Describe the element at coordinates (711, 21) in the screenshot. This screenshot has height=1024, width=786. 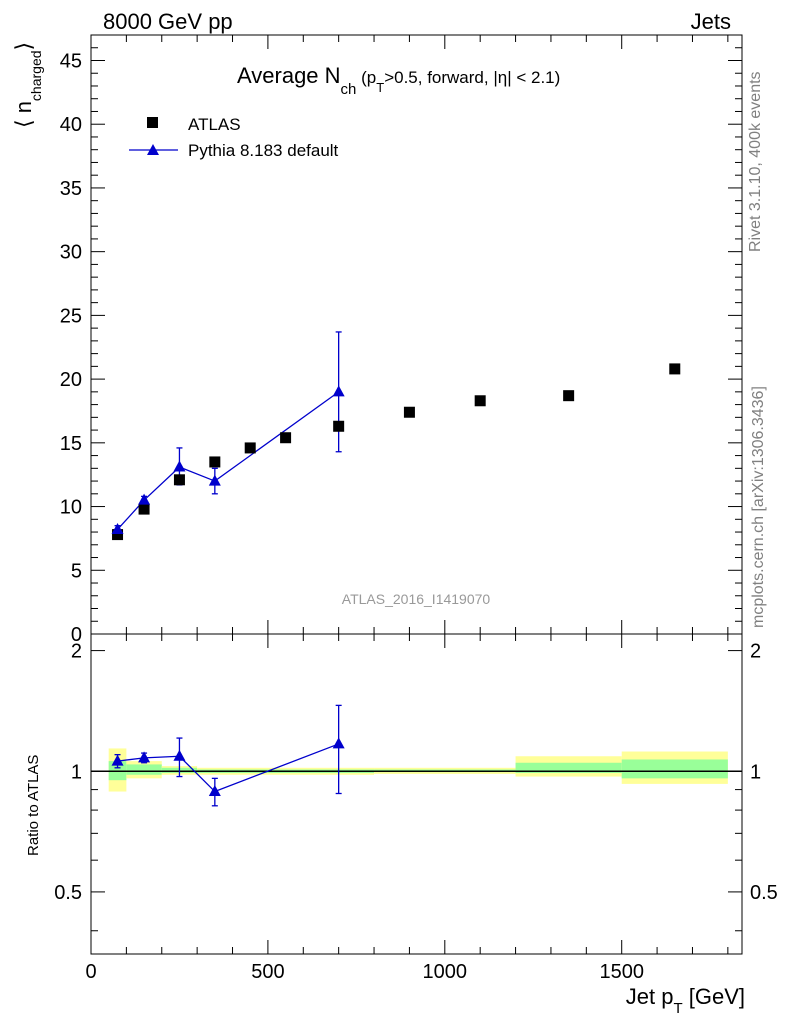
I see `header-category: Jets` at that location.